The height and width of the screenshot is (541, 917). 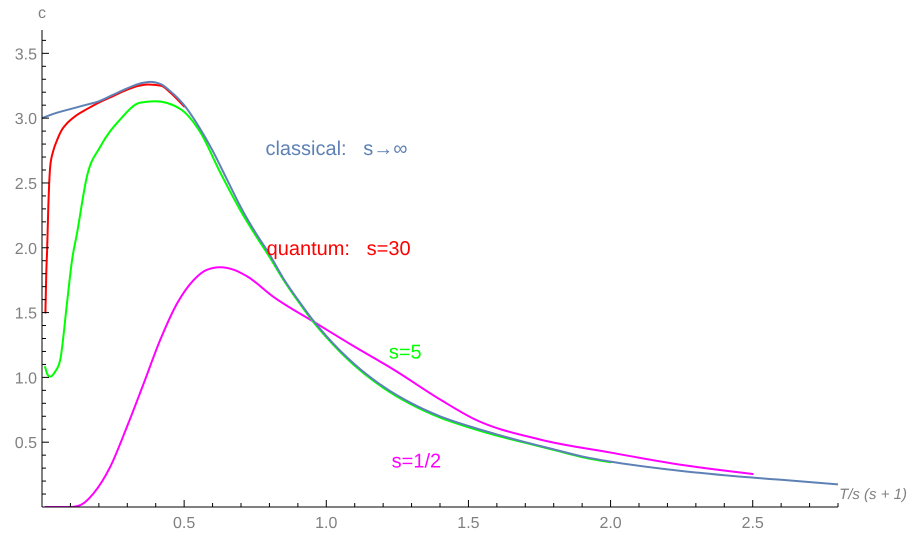 I want to click on y-axis-title: c, so click(x=42, y=13).